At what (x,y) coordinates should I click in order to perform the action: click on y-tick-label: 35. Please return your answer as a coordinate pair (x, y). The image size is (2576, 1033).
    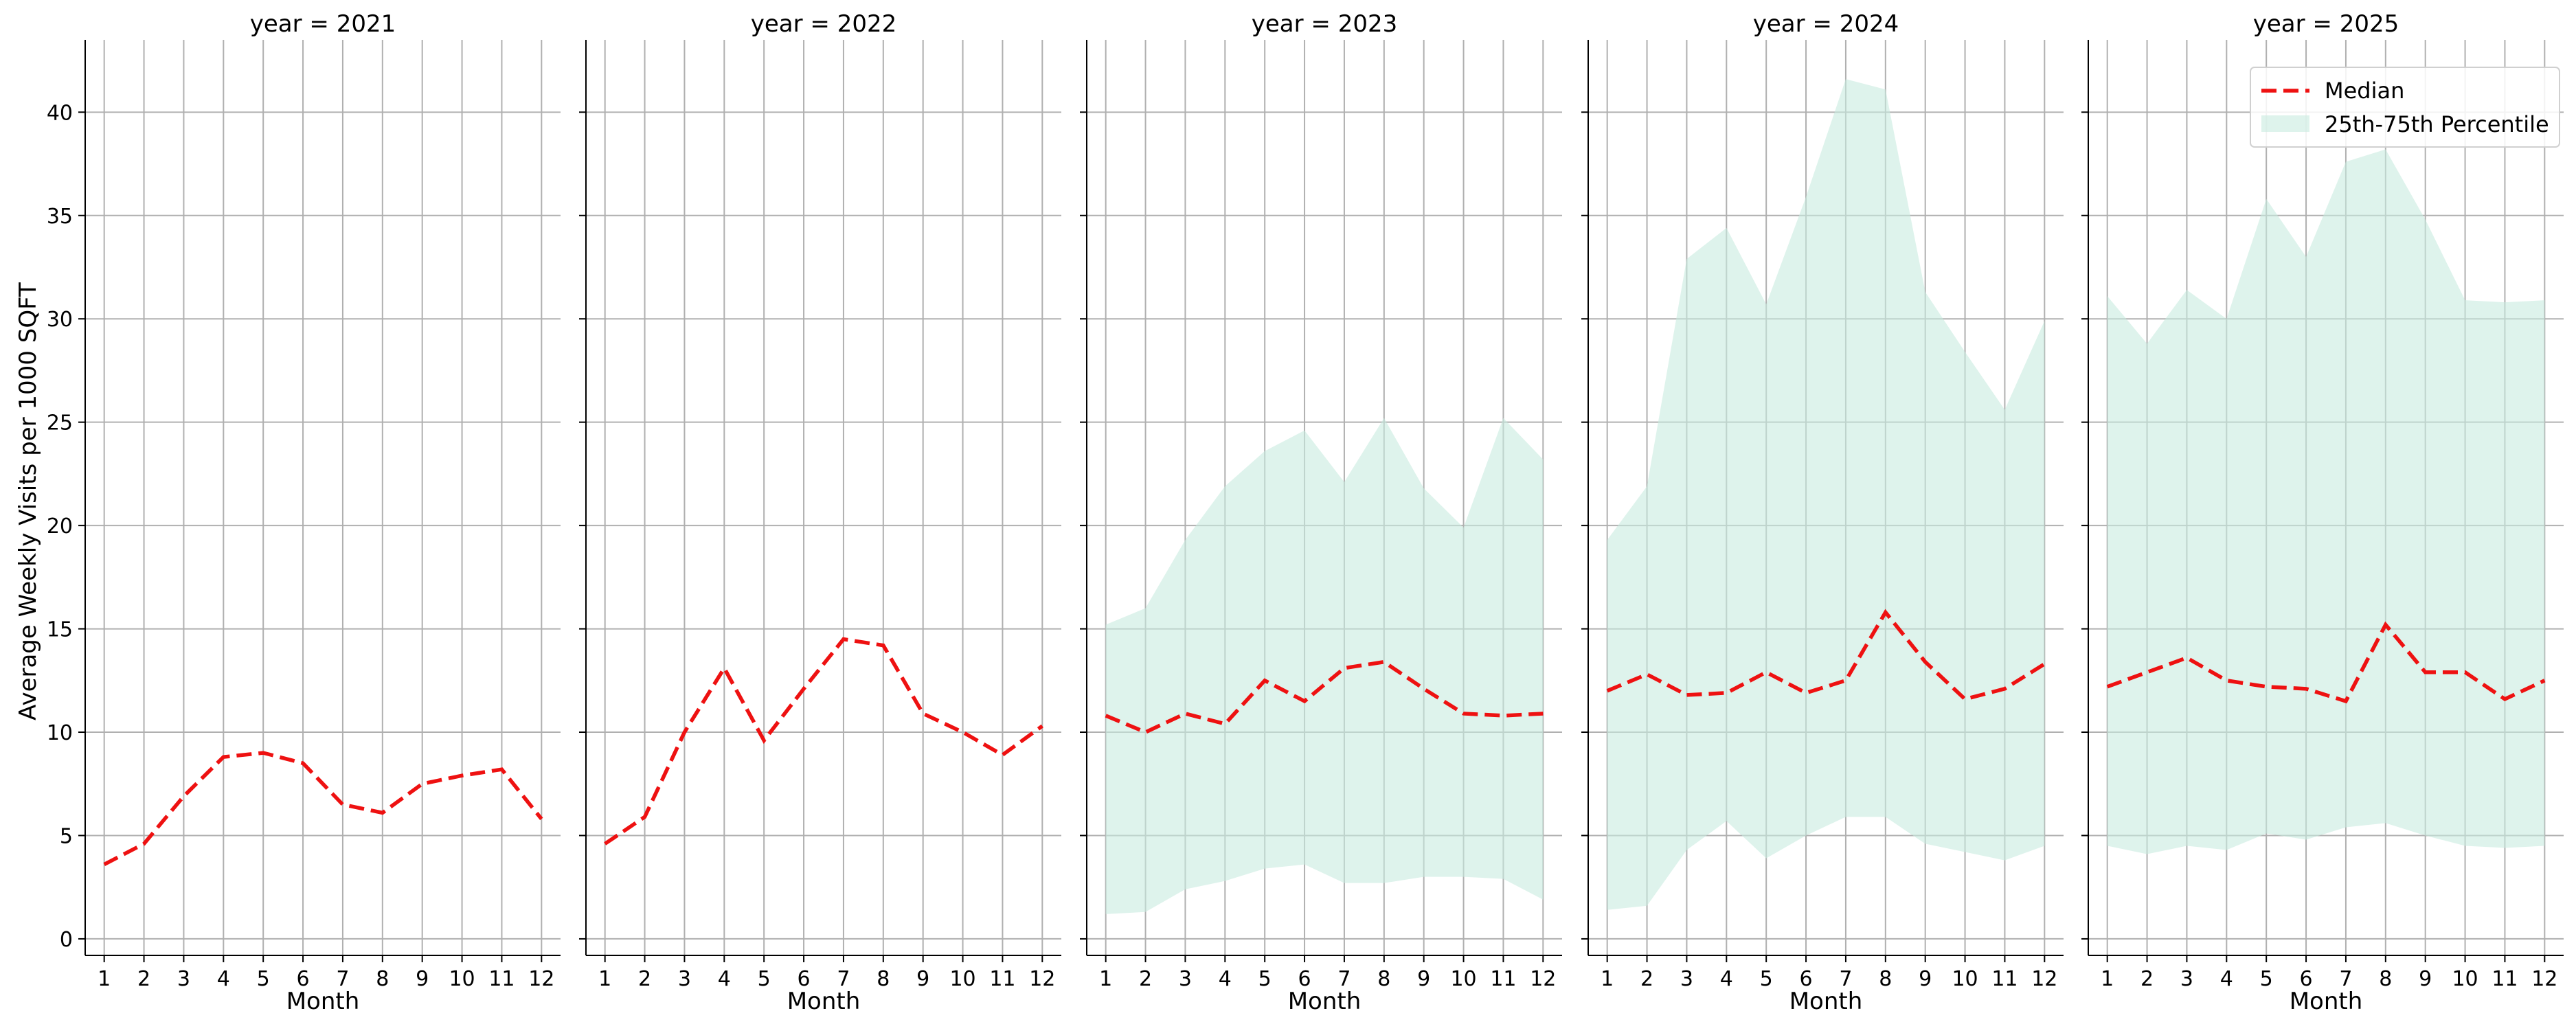
    Looking at the image, I should click on (60, 217).